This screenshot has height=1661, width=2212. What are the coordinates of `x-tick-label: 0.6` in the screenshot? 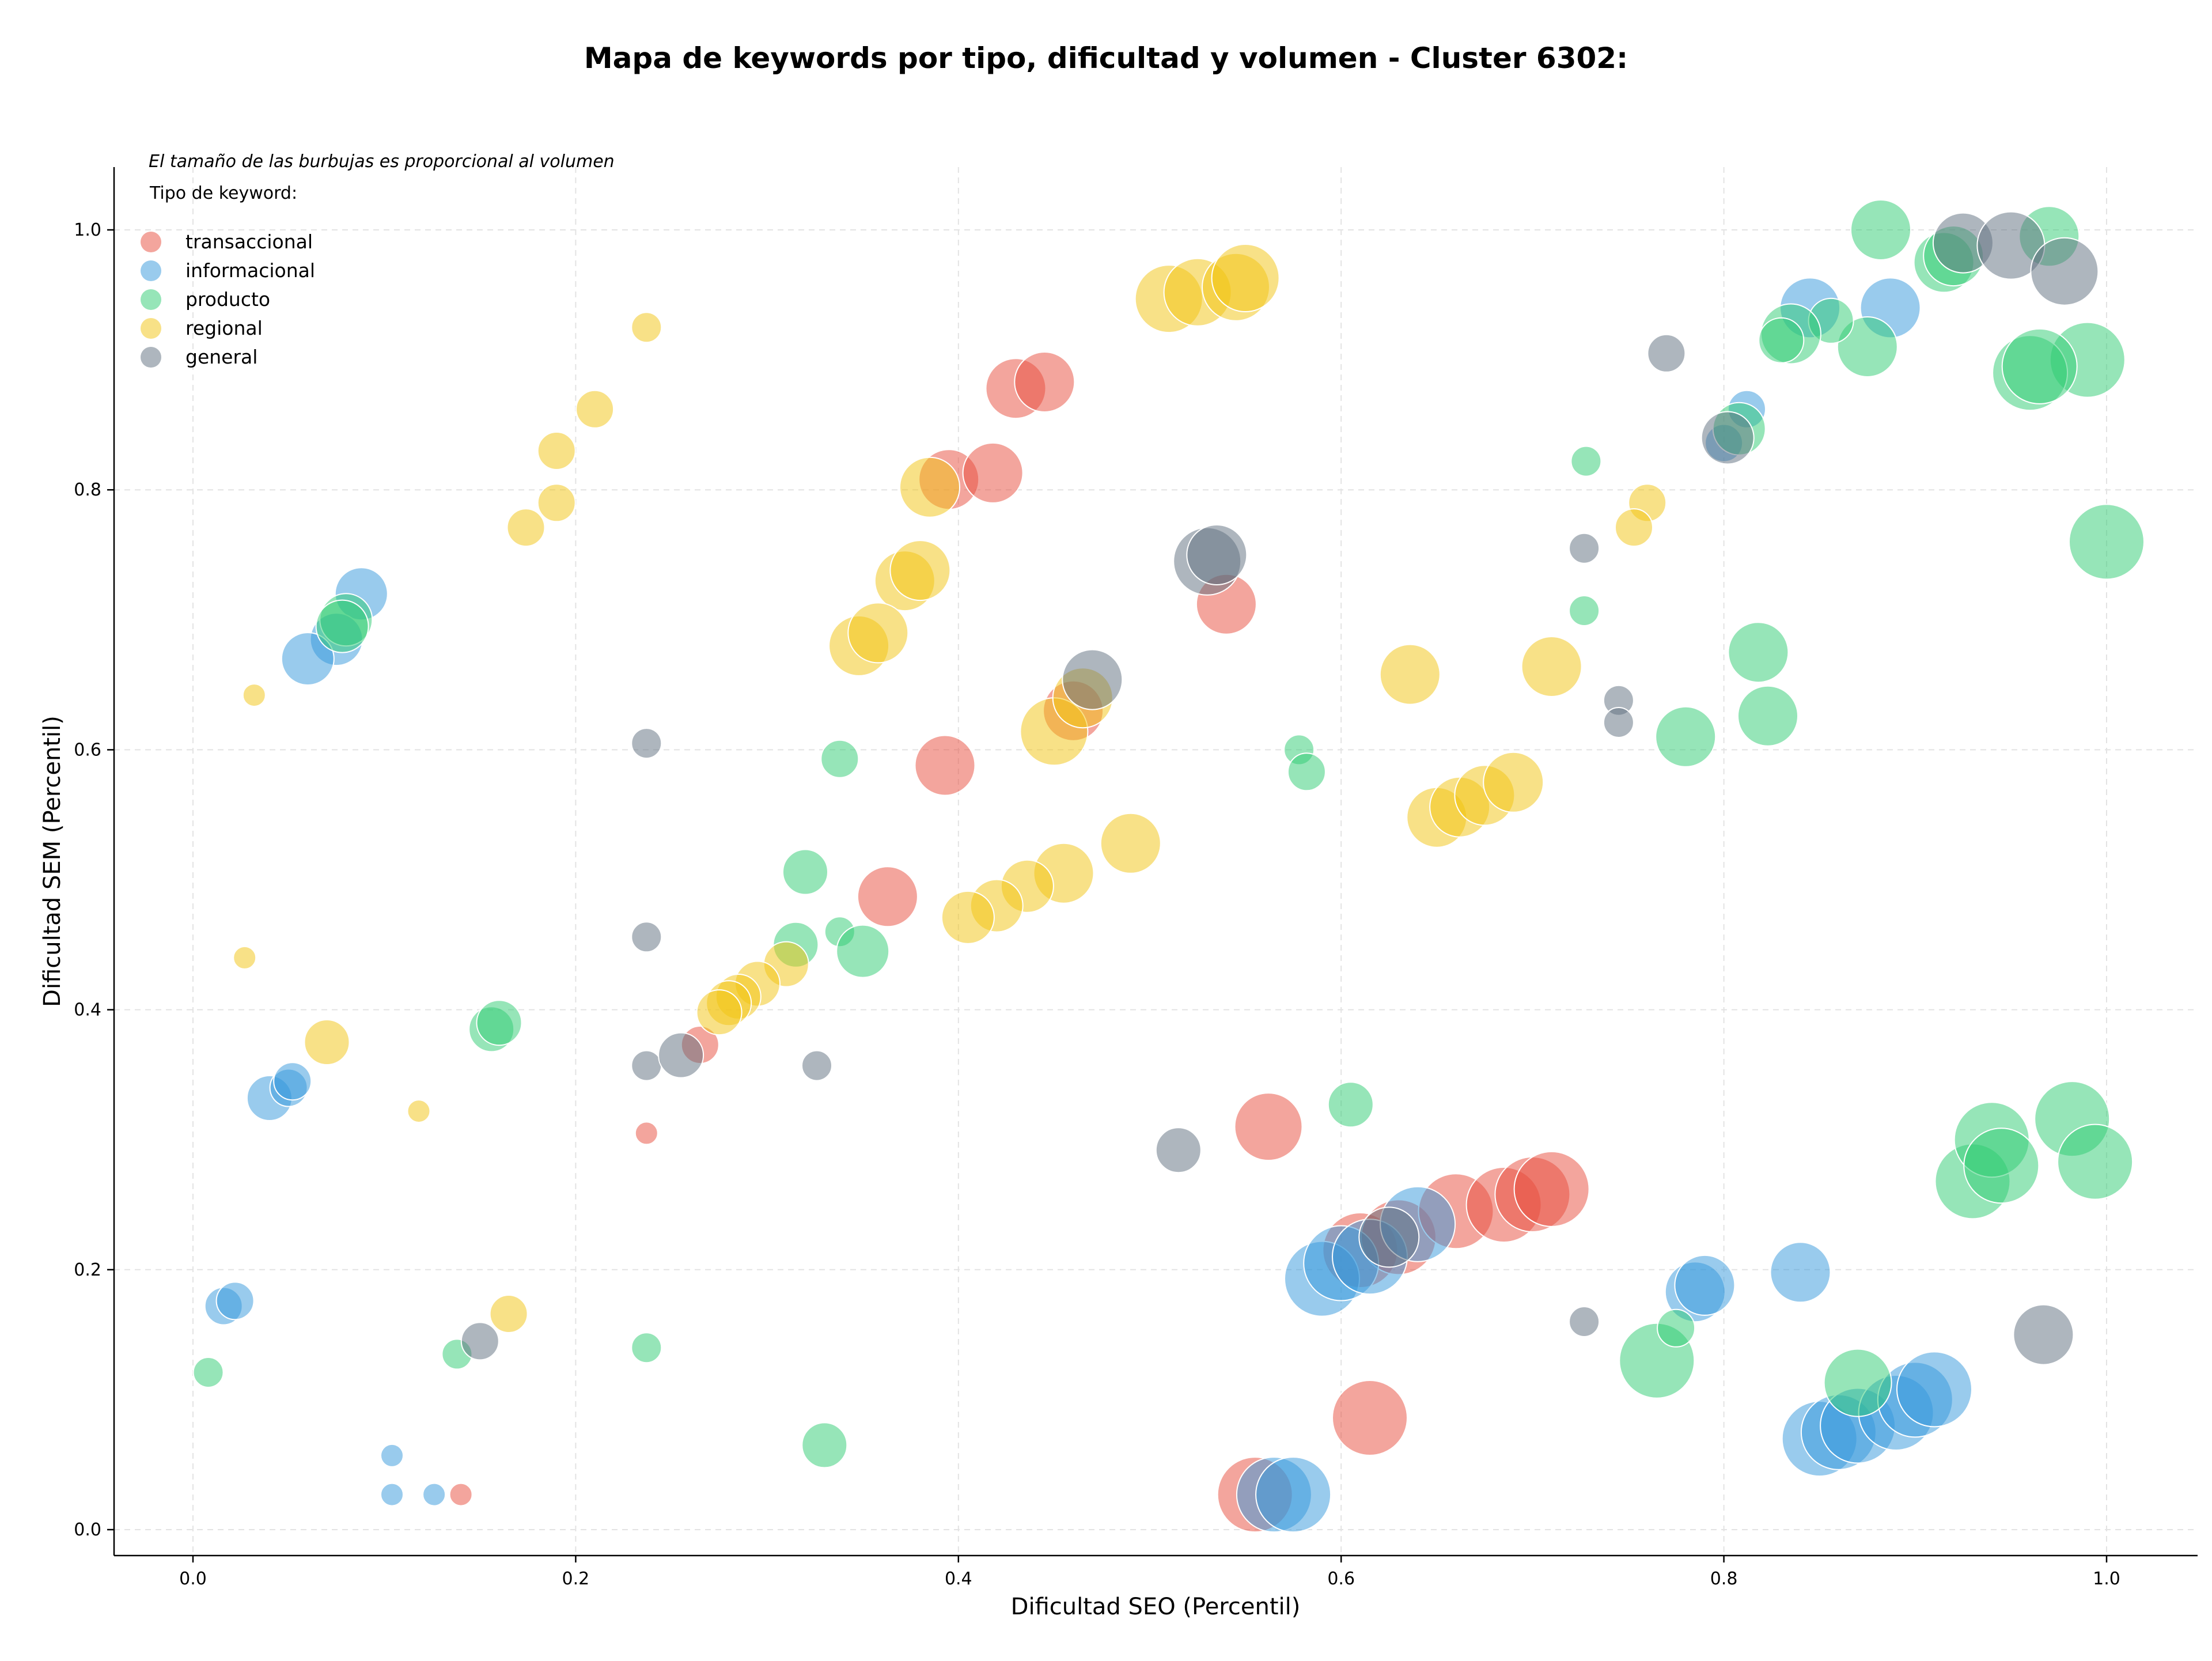 It's located at (1341, 1579).